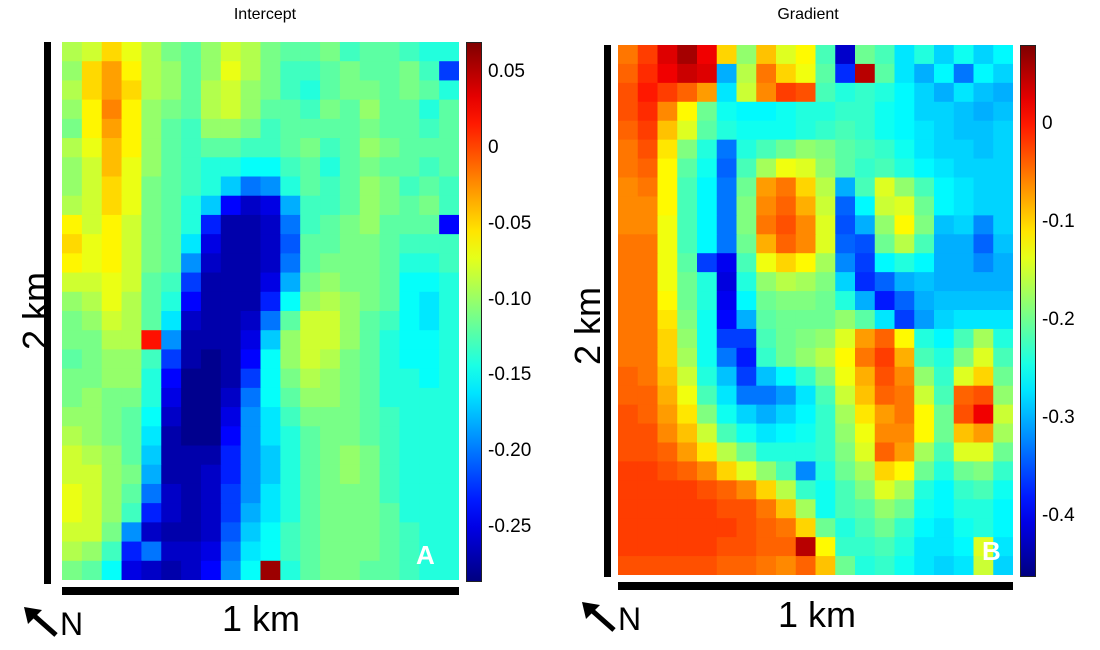 This screenshot has height=650, width=1100. I want to click on colorbar-tick-label: -0.3, so click(1058, 417).